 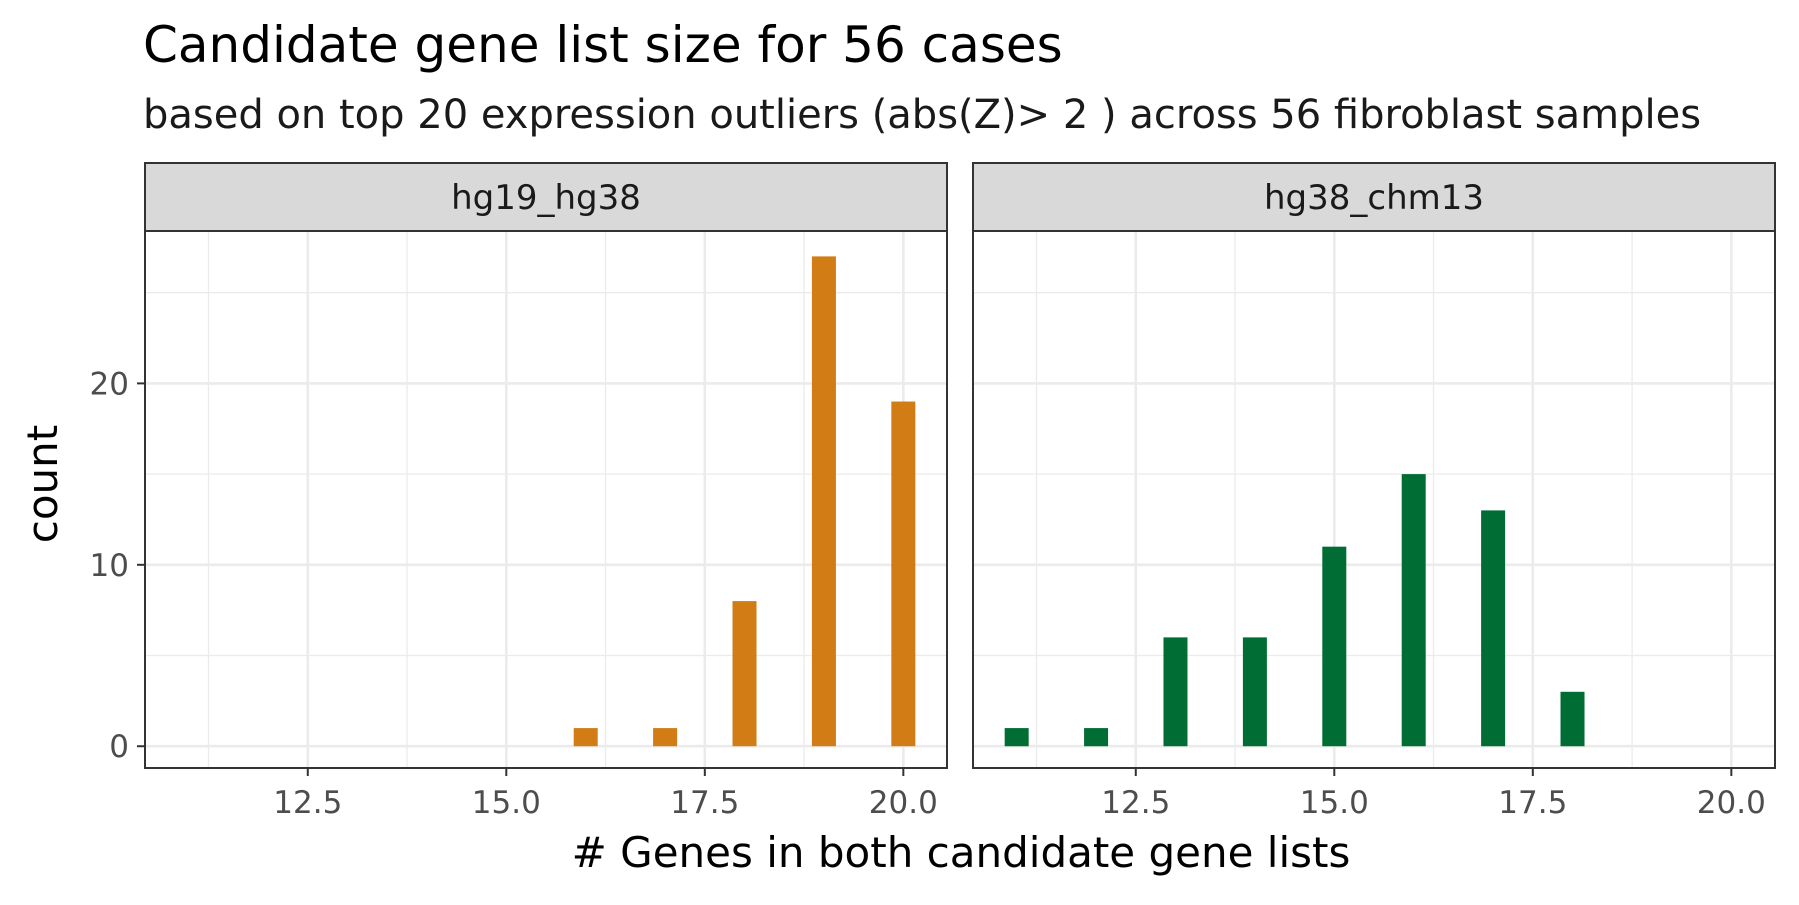 I want to click on y-tick-label: 20, so click(x=109, y=384).